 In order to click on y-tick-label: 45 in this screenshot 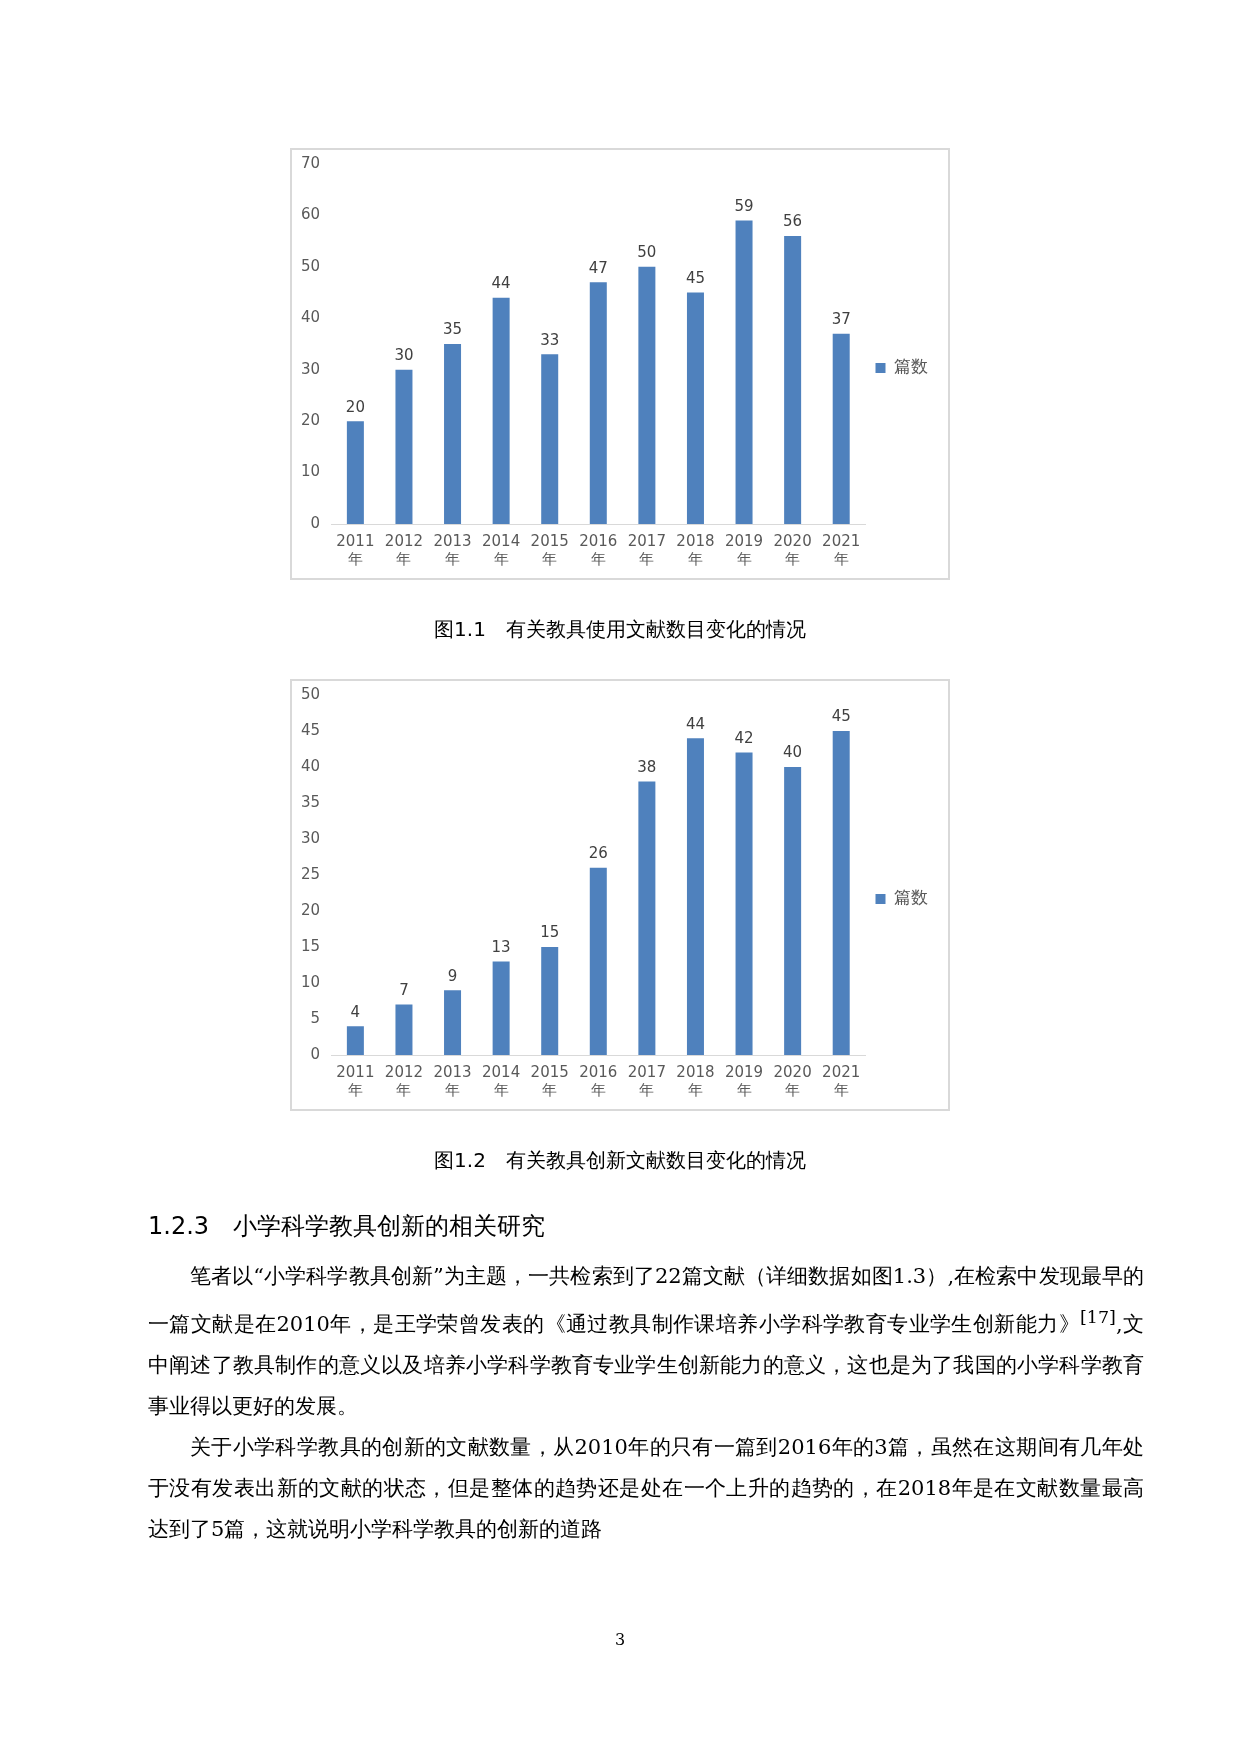, I will do `click(310, 729)`.